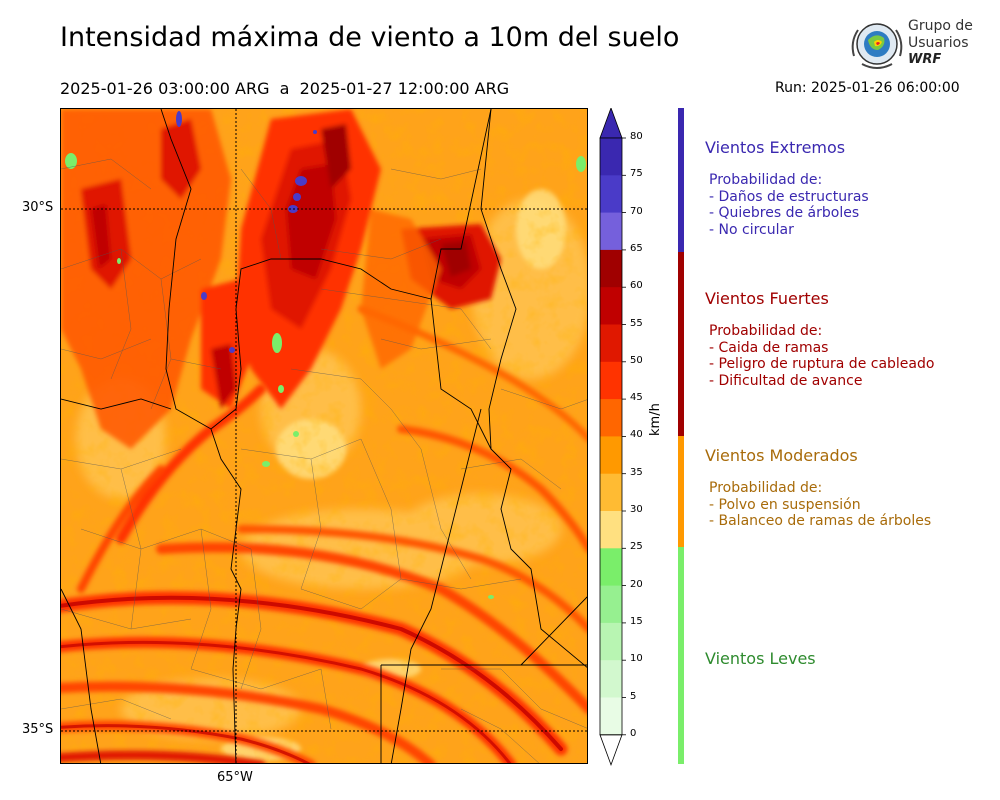 This screenshot has width=1000, height=800. I want to click on category-bar-strong, so click(681, 344).